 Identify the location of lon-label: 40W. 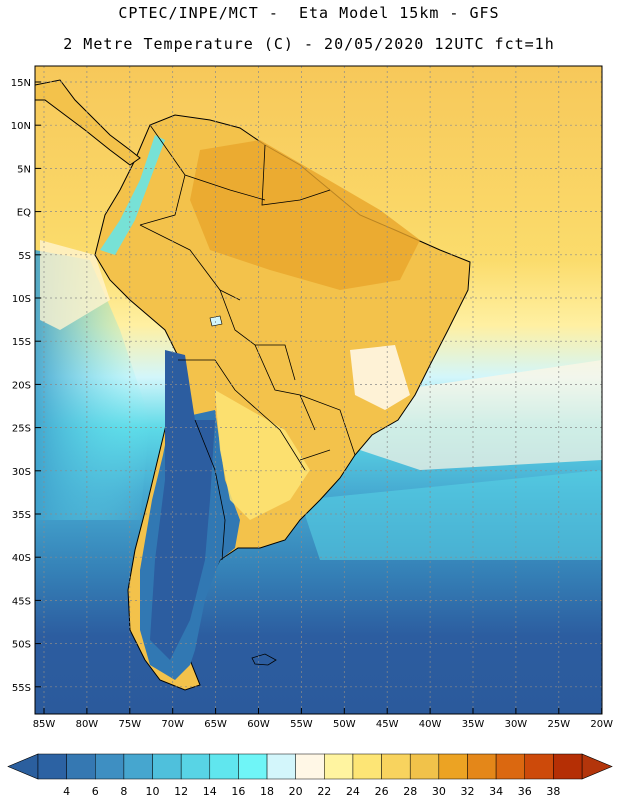
(430, 724).